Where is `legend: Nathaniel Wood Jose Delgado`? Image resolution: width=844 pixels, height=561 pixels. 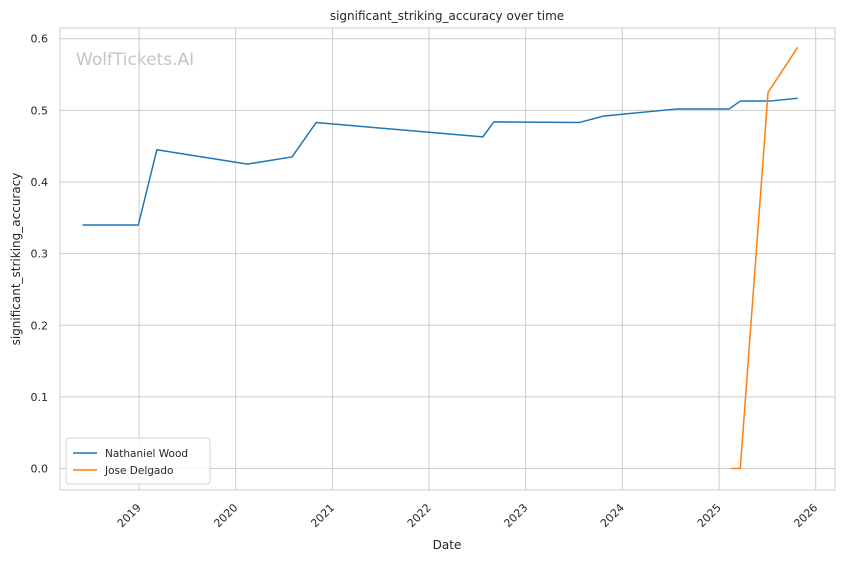 legend: Nathaniel Wood Jose Delgado is located at coordinates (138, 461).